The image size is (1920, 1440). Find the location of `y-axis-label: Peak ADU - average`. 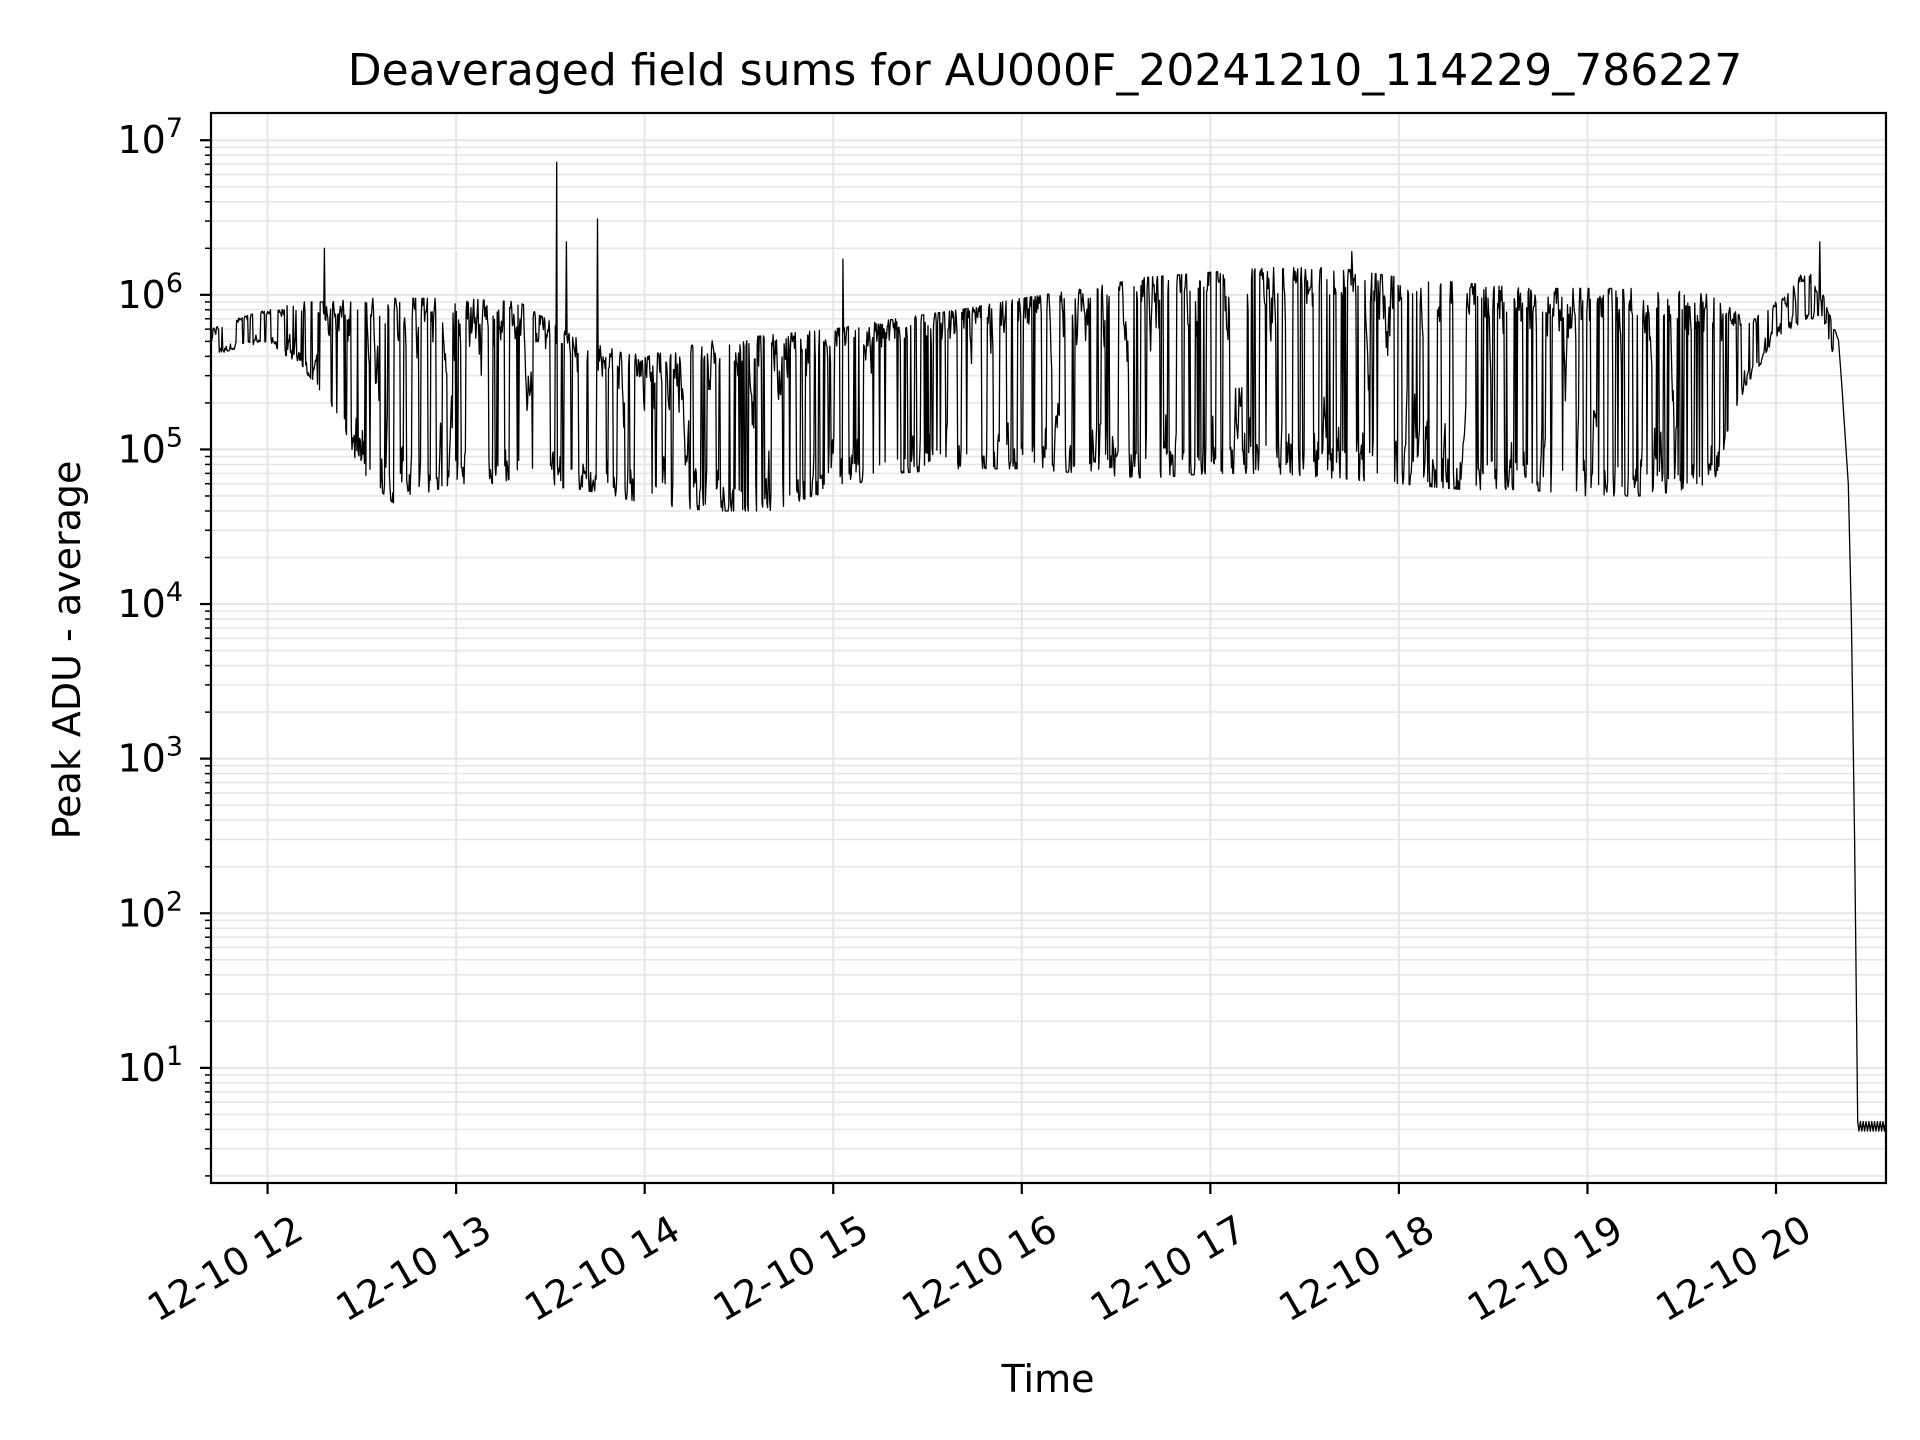

y-axis-label: Peak ADU - average is located at coordinates (67, 650).